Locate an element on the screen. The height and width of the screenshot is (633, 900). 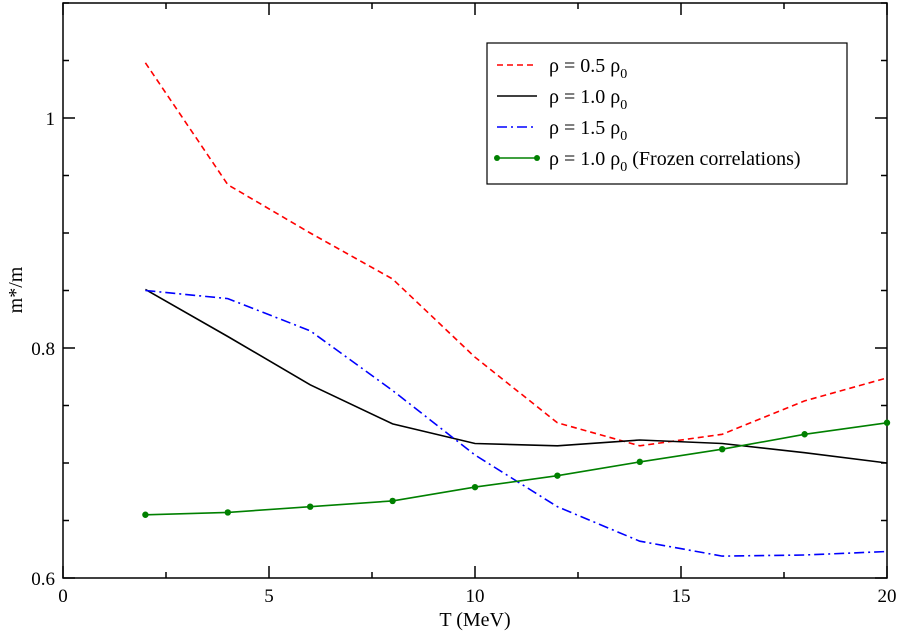
x-tick-label: 20 is located at coordinates (887, 596).